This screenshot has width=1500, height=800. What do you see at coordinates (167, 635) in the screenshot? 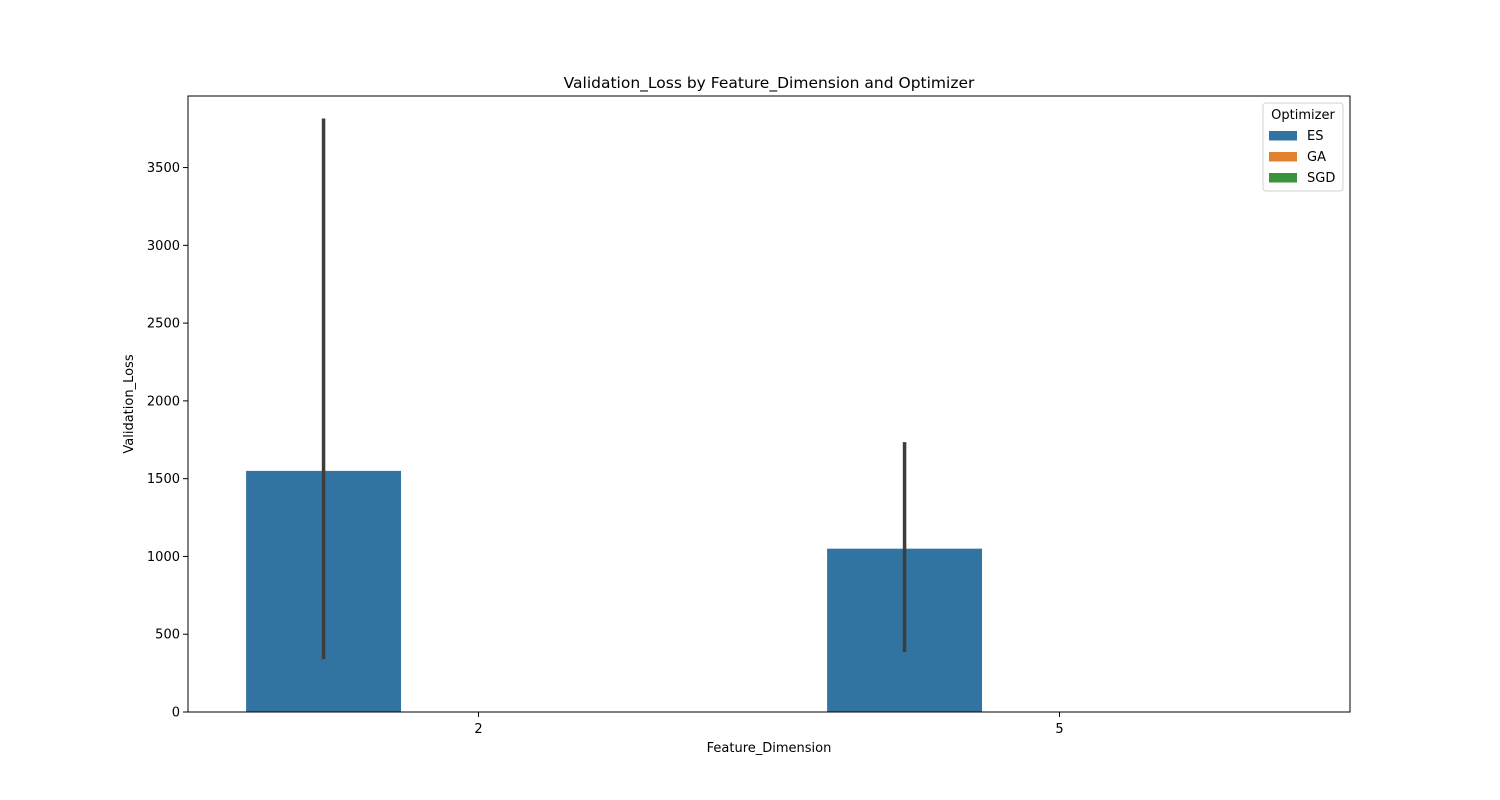
I see `y-tick-label: 500` at bounding box center [167, 635].